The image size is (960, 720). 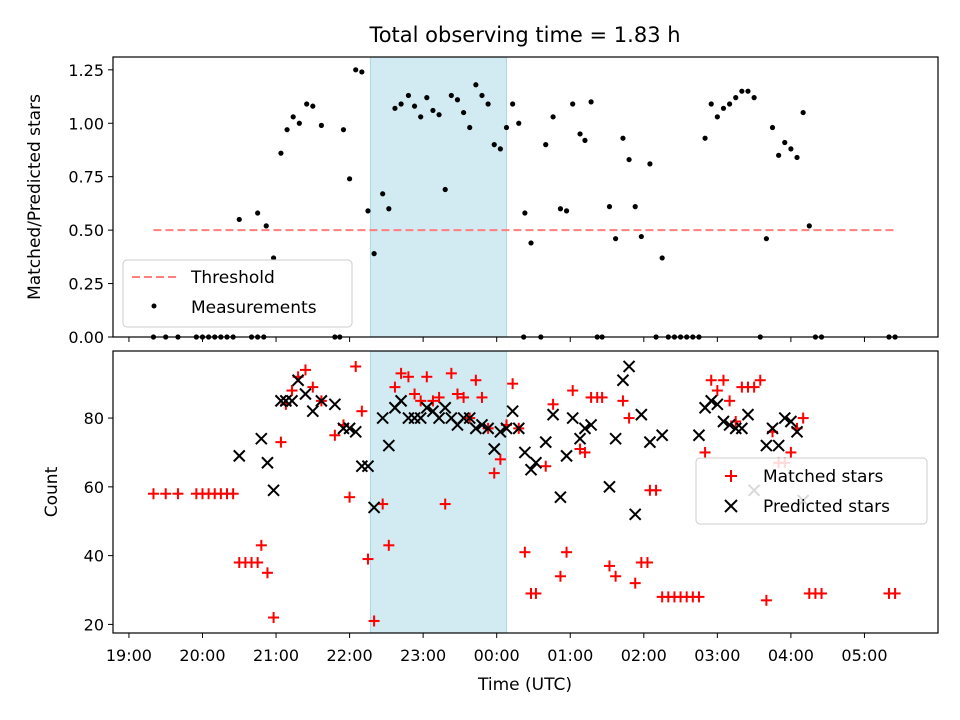 What do you see at coordinates (86, 70) in the screenshot?
I see `y-tick-label: 1.25` at bounding box center [86, 70].